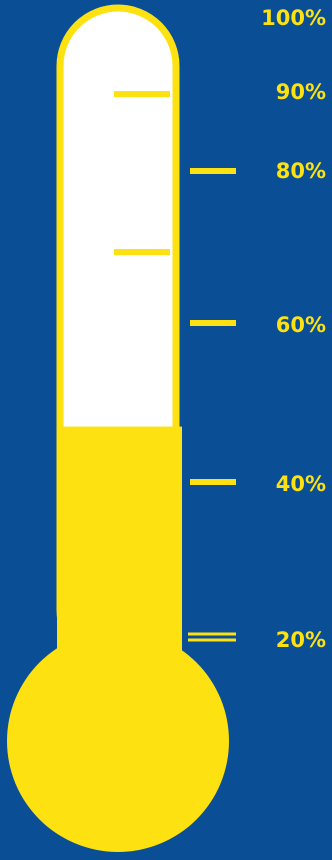 This screenshot has height=860, width=332. I want to click on tick-label-90: 90%, so click(300, 92).